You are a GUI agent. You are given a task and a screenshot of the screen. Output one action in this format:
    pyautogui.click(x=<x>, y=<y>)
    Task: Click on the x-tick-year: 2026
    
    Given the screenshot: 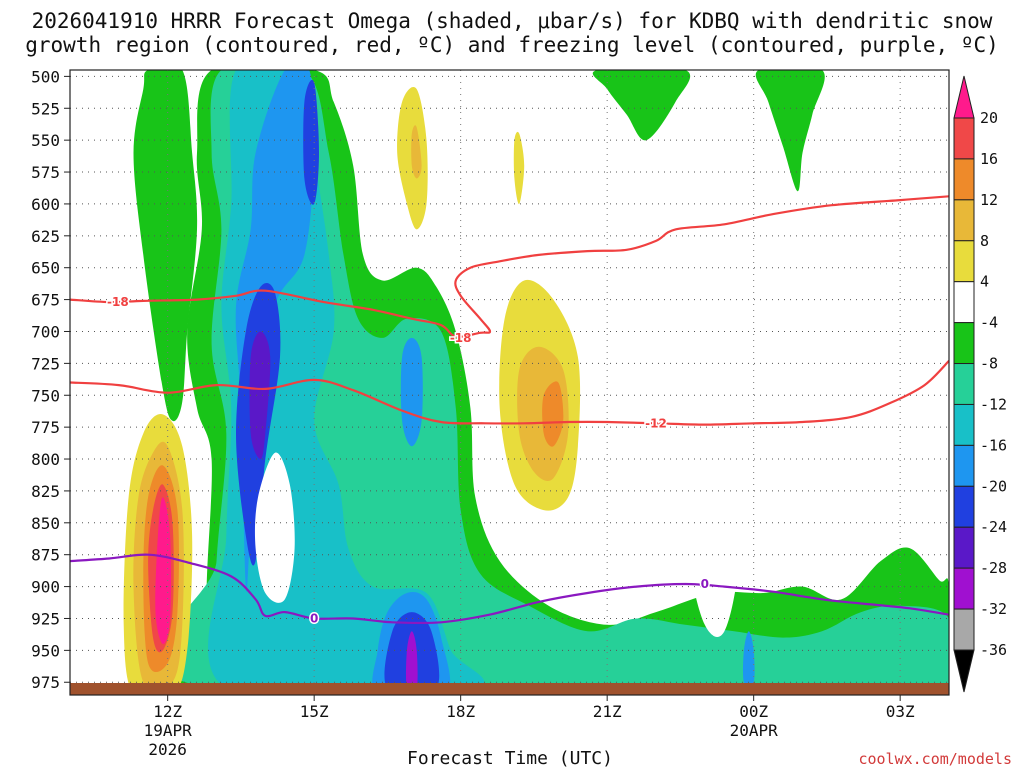 What is the action you would take?
    pyautogui.click(x=167, y=749)
    